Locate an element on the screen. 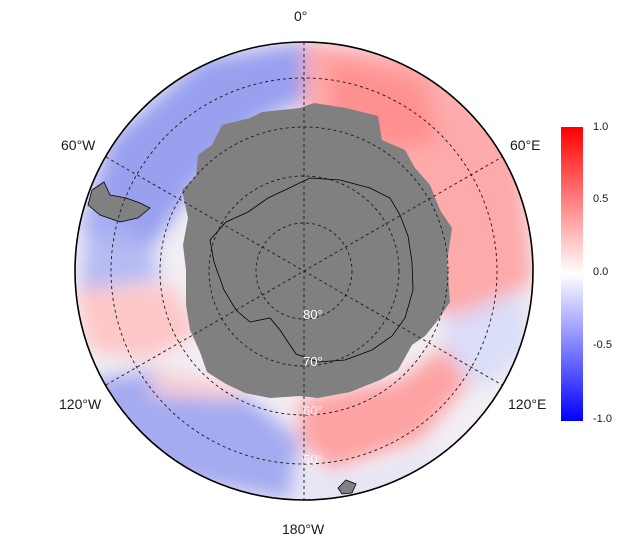 This screenshot has width=625, height=552. colorbar is located at coordinates (572, 274).